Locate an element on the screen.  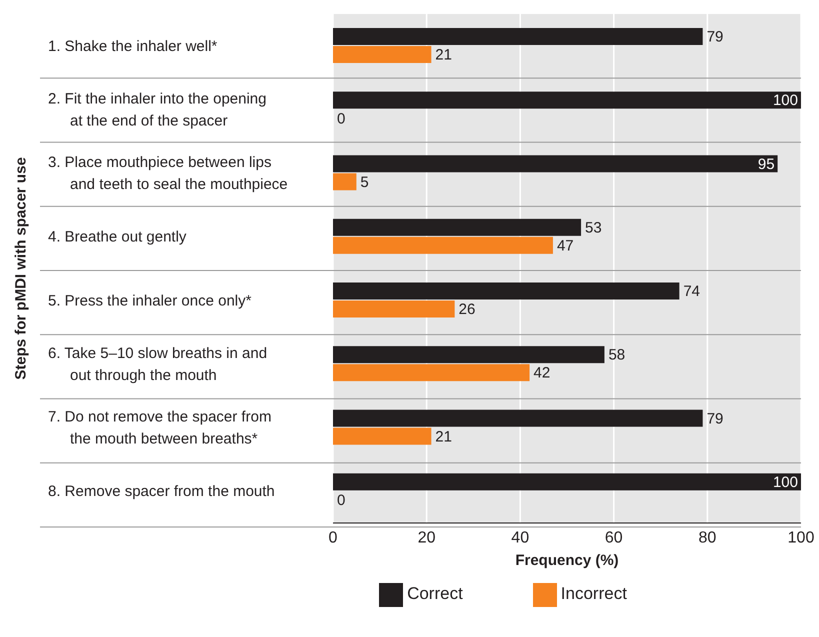
y-axis-title: Steps for pMDI with spacer use is located at coordinates (21, 268).